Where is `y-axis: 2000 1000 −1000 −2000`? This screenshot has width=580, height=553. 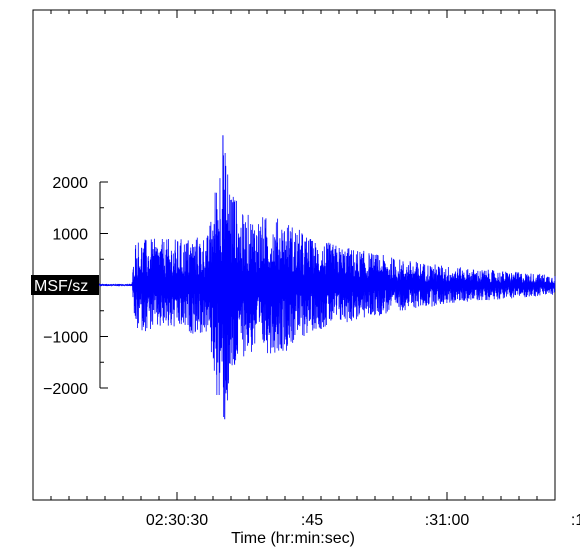
y-axis: 2000 1000 −1000 −2000 is located at coordinates (75, 286).